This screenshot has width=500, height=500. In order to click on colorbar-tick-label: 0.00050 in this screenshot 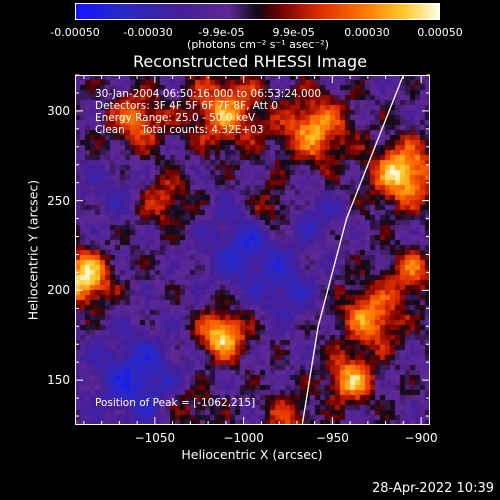, I will do `click(440, 32)`.